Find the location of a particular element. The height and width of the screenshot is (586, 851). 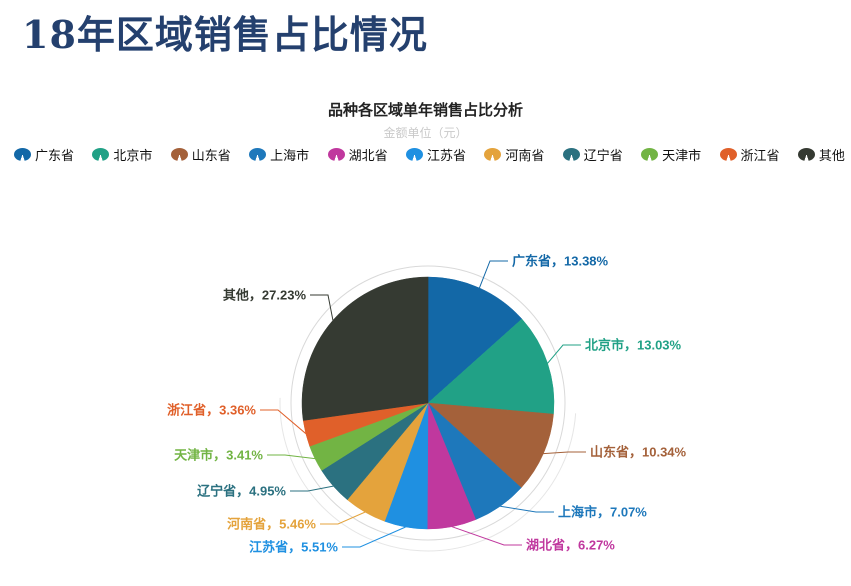

legend-item-河南省: 河南省 is located at coordinates (514, 154).